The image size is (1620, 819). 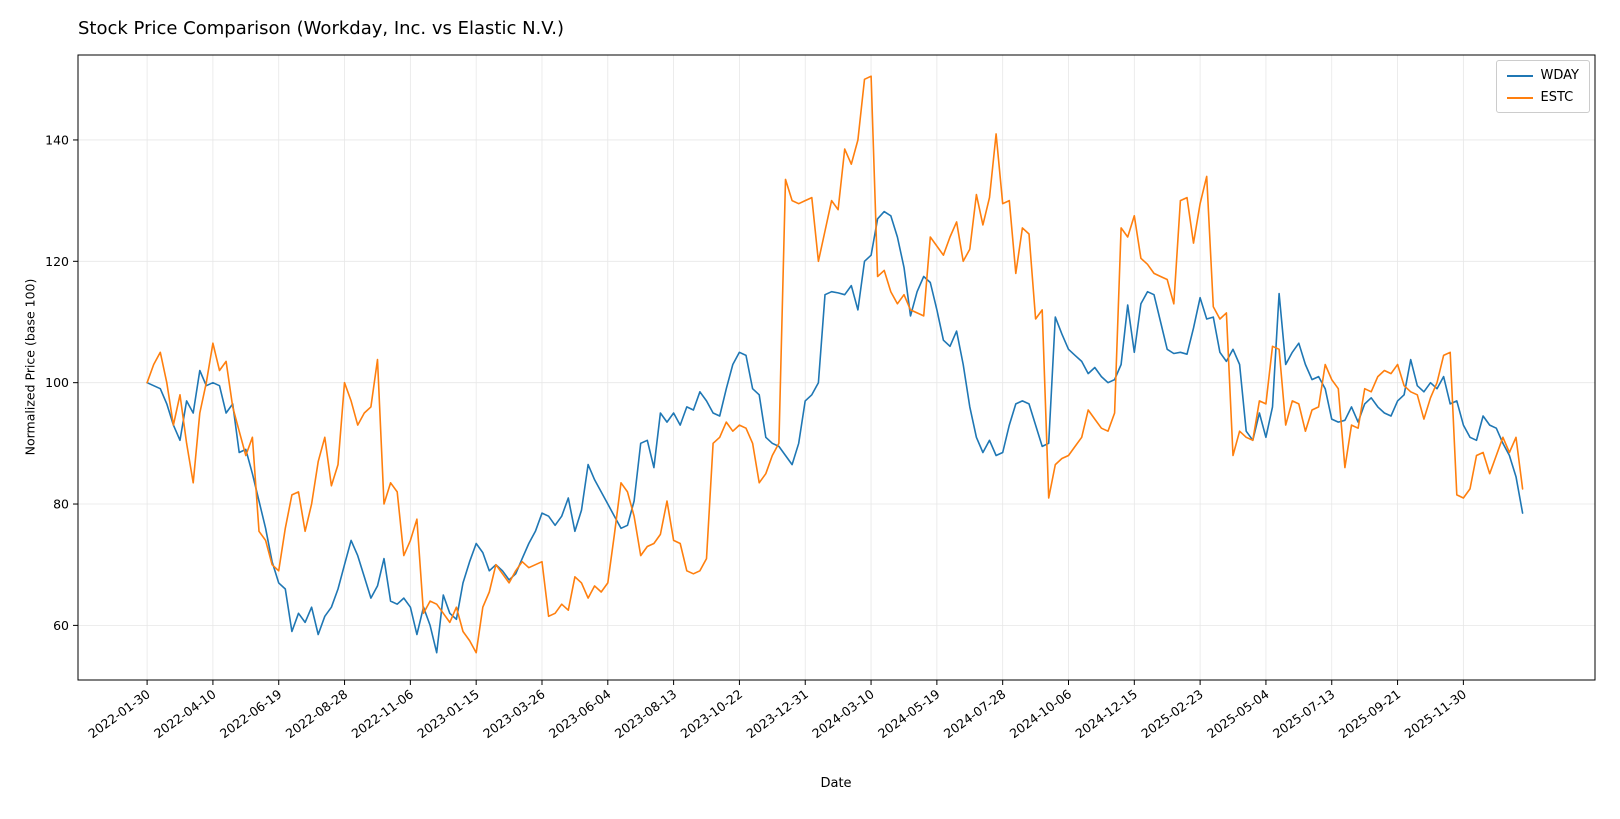 I want to click on svg-text: 120, so click(x=57, y=261).